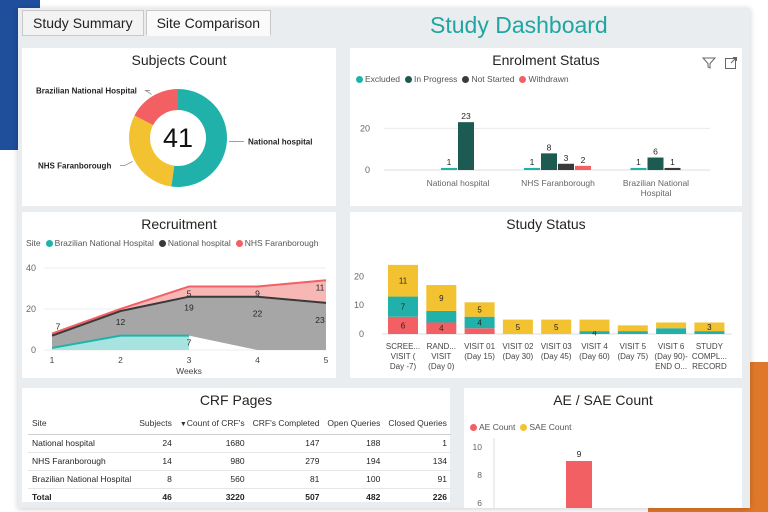  I want to click on legend-label: Withdrawn, so click(548, 79).